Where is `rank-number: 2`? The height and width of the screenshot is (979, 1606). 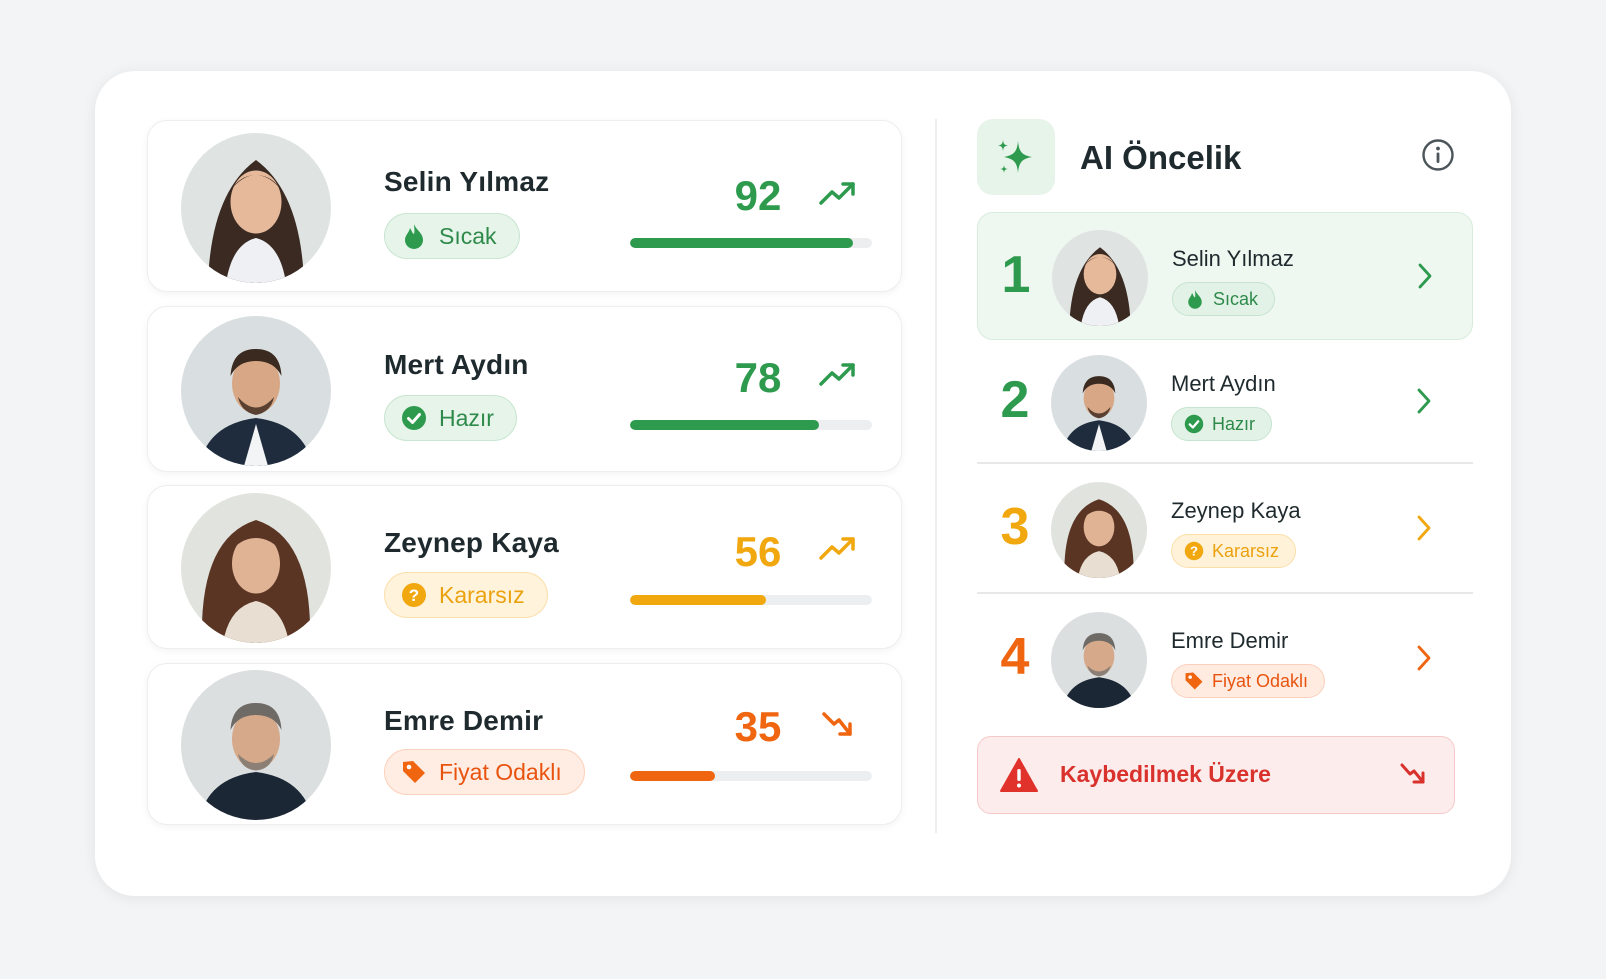
rank-number: 2 is located at coordinates (1015, 400).